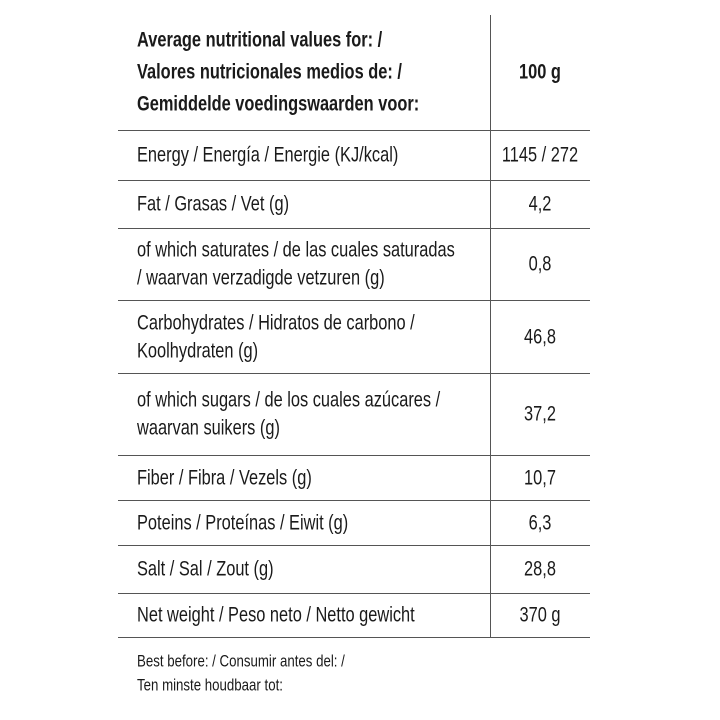 Image resolution: width=720 pixels, height=720 pixels. I want to click on header-title: Gemiddelde voedingswaarden voor:, so click(278, 104).